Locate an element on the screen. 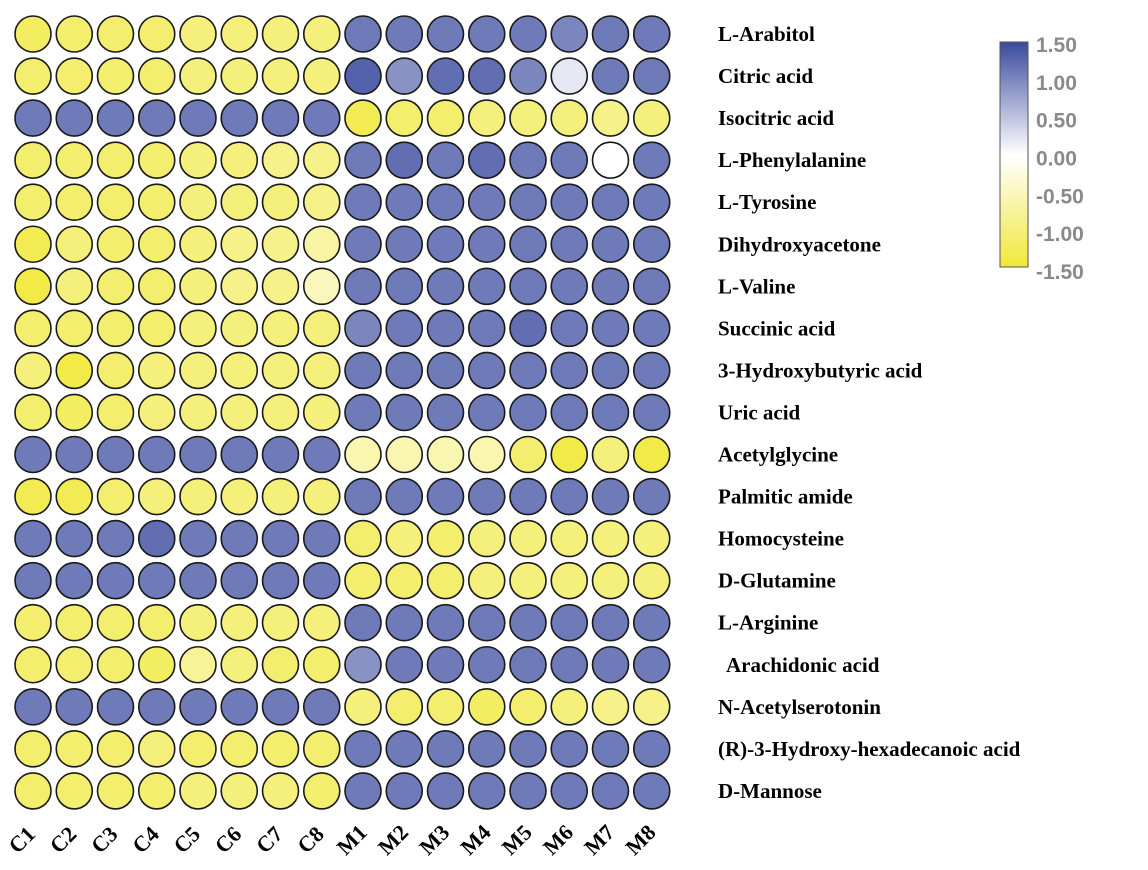 This screenshot has height=870, width=1148. heatmap-cell-dihydroxyacetone-c4 is located at coordinates (156, 244).